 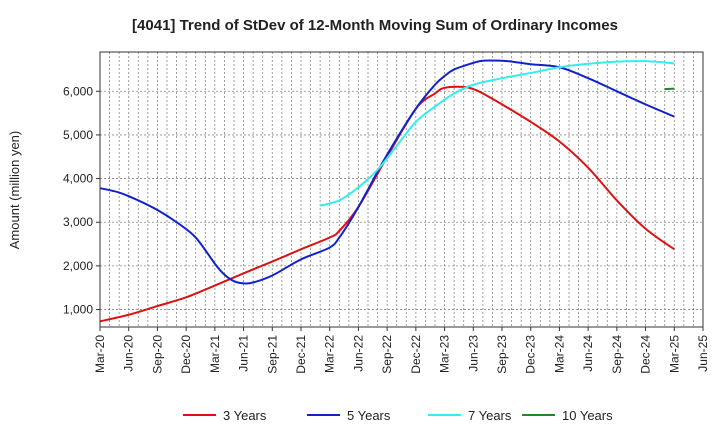 I want to click on x-tick-label: Jun-21, so click(x=244, y=353).